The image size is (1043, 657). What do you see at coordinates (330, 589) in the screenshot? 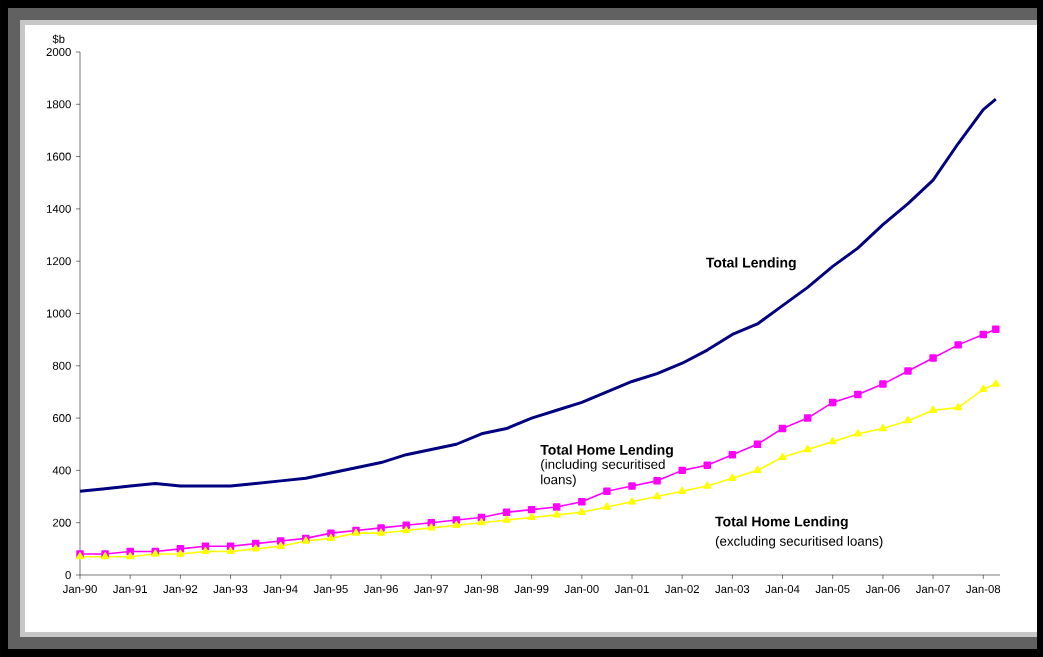
I see `x-tick-label: Jan-95` at bounding box center [330, 589].